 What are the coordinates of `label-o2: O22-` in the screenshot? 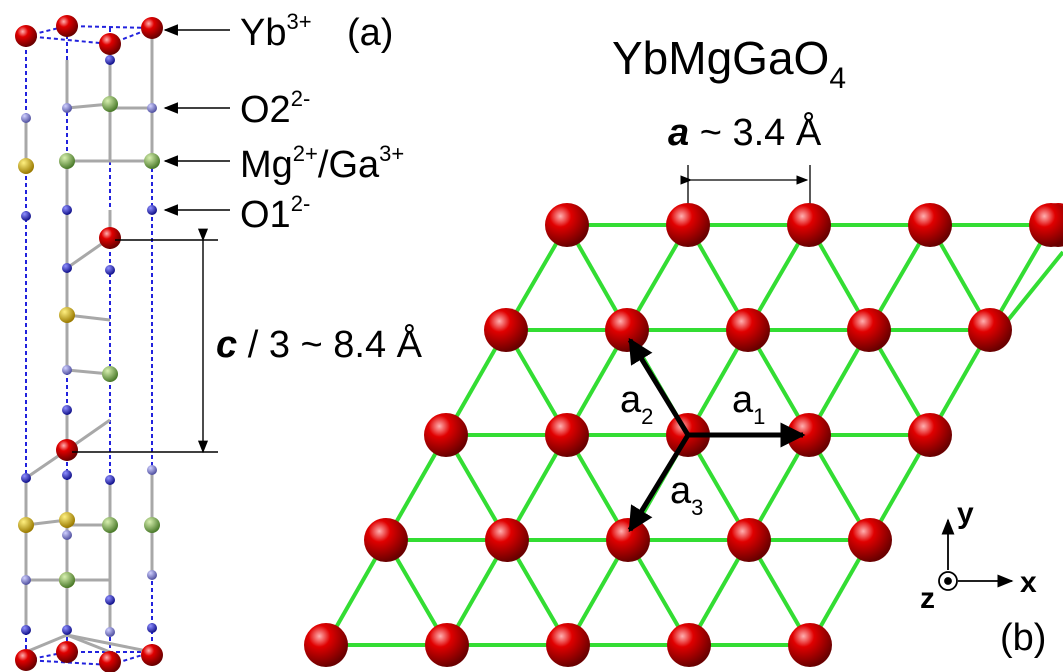 It's located at (275, 108).